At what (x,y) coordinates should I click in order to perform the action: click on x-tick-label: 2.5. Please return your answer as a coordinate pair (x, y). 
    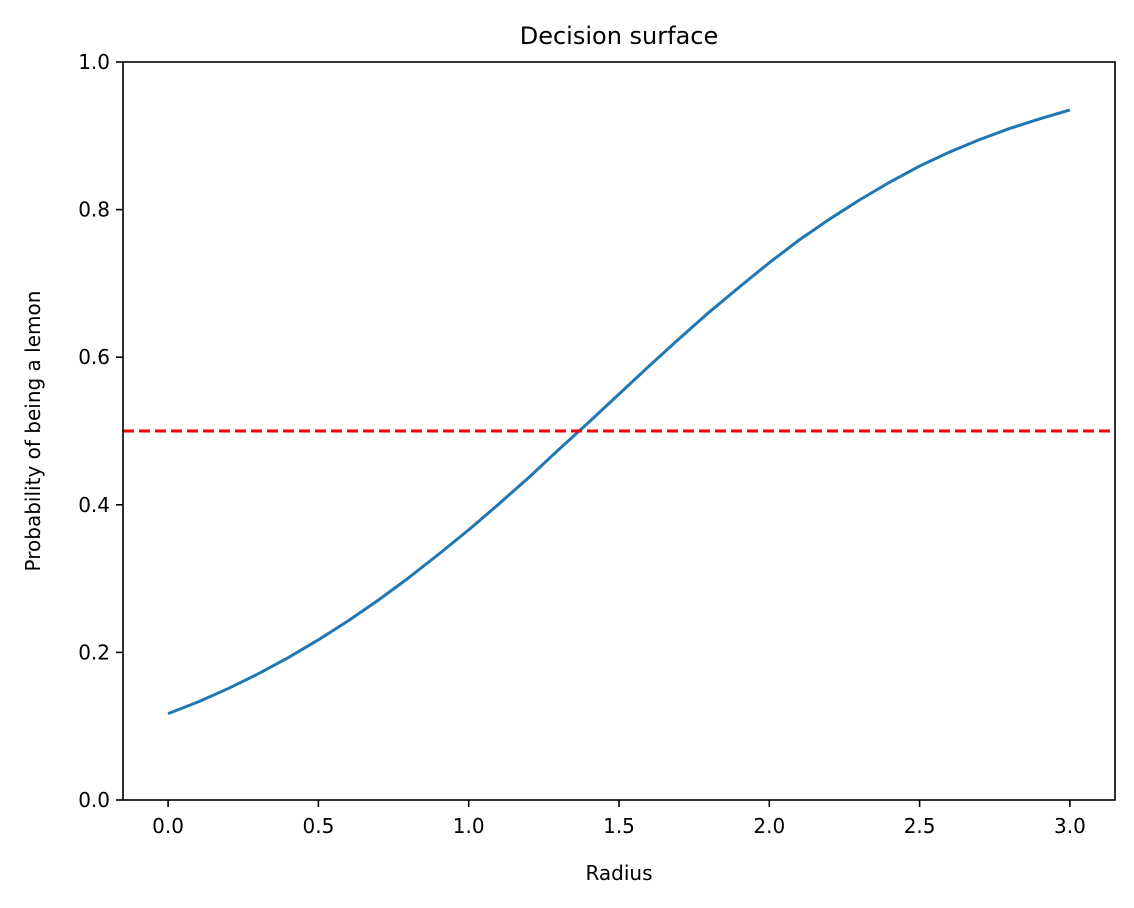
    Looking at the image, I should click on (920, 826).